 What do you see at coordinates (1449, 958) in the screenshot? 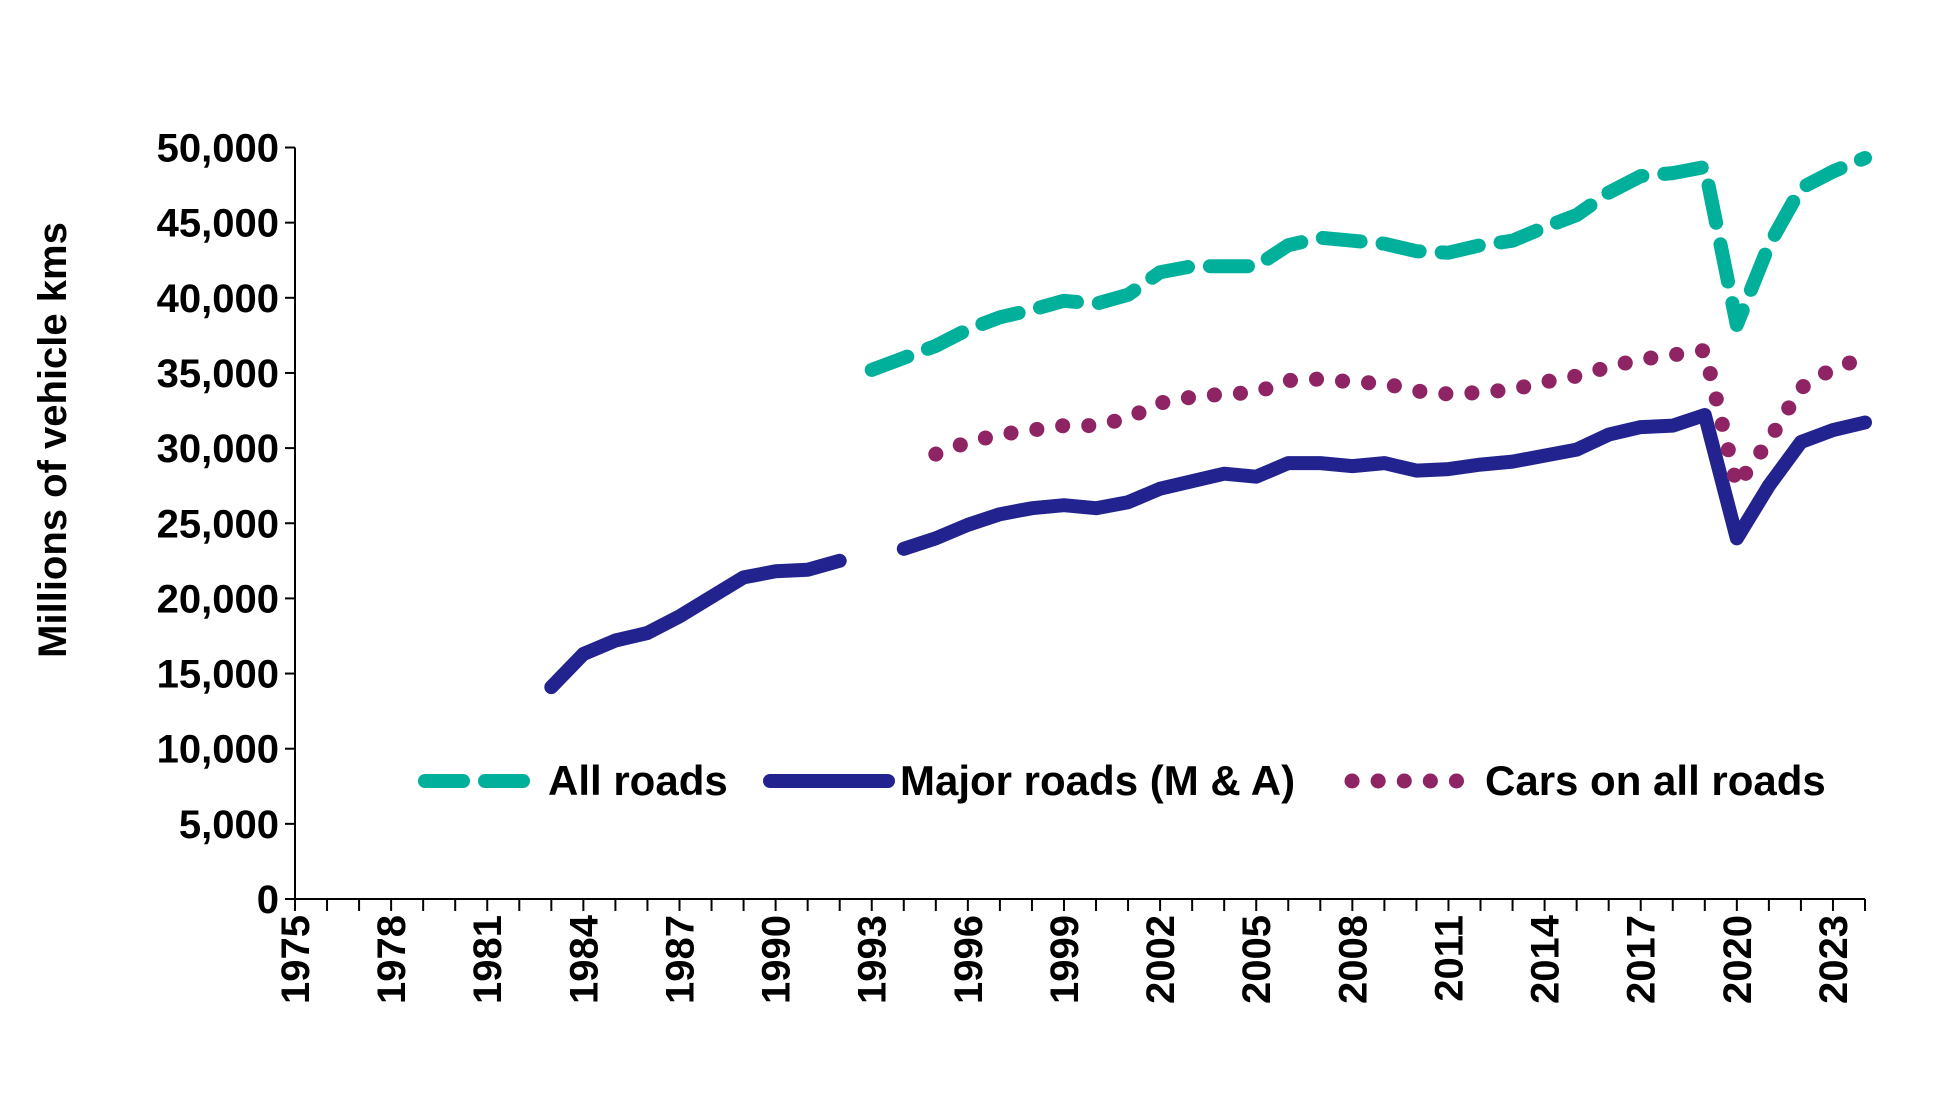
I see `x-tick-label: 2011` at bounding box center [1449, 958].